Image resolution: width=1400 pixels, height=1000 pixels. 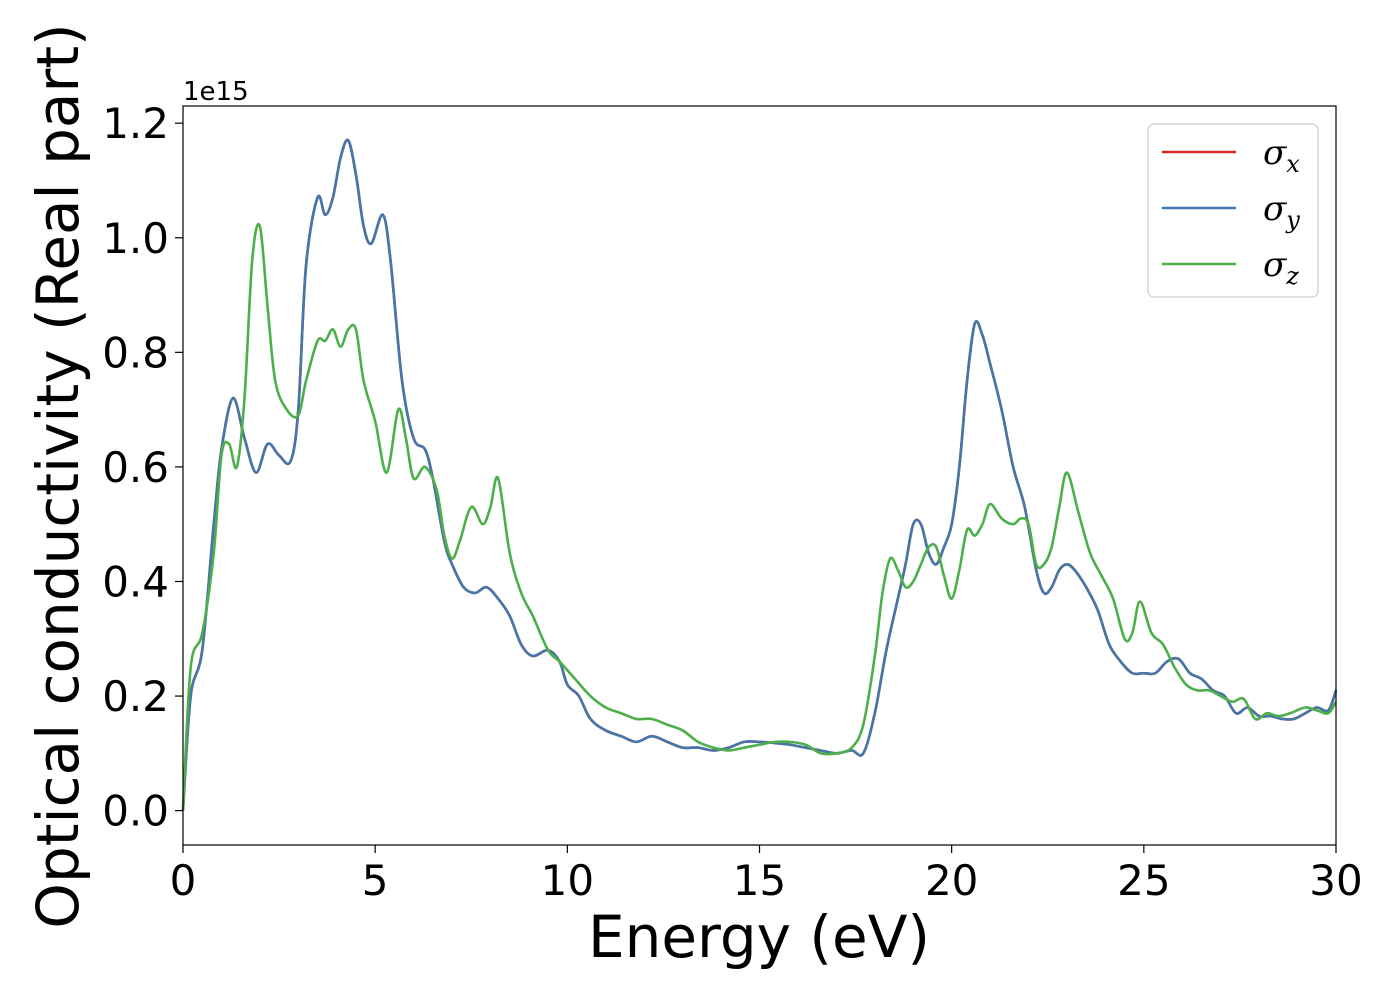 What do you see at coordinates (951, 880) in the screenshot?
I see `x-tick-label: 20` at bounding box center [951, 880].